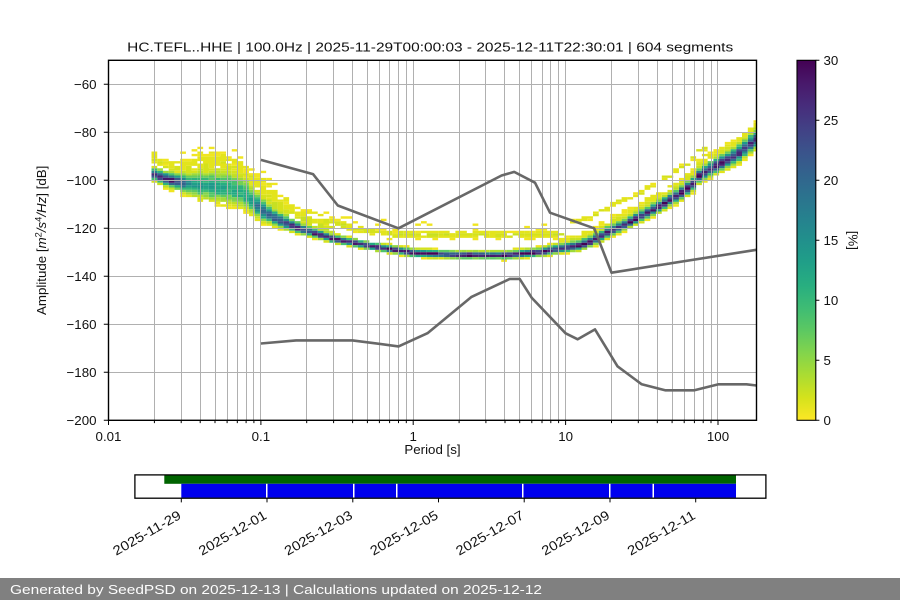 This screenshot has height=600, width=900. What do you see at coordinates (827, 360) in the screenshot?
I see `svg-text: 5` at bounding box center [827, 360].